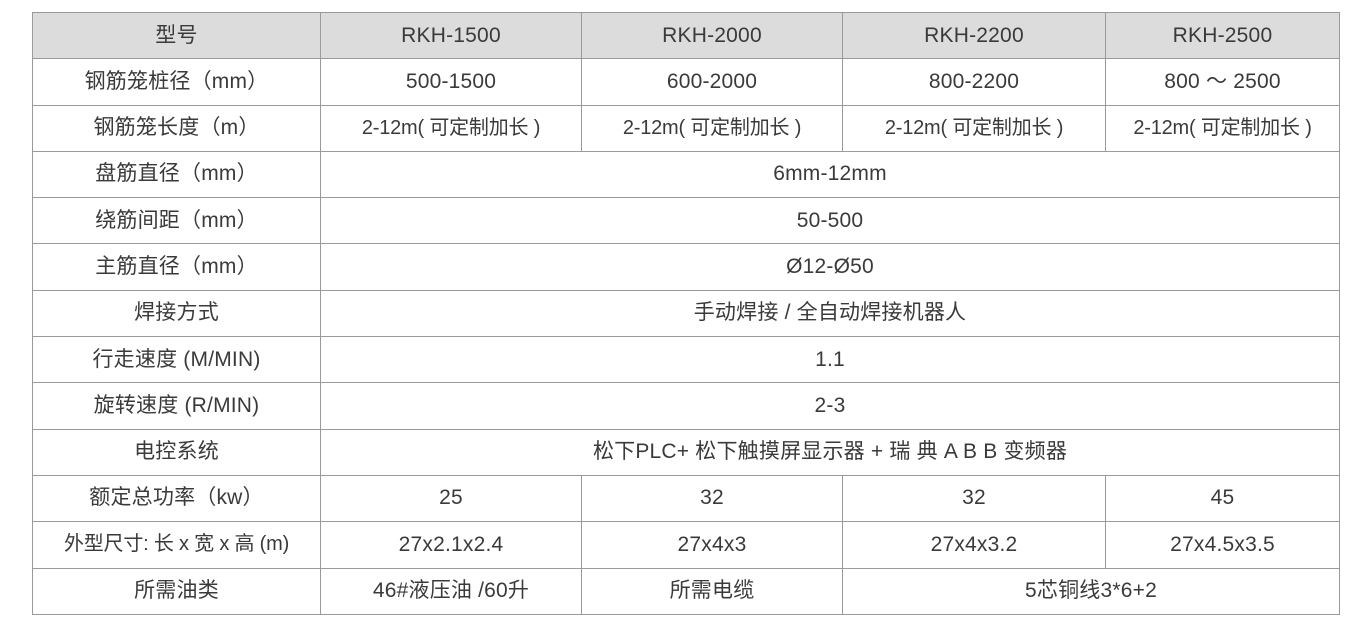 This screenshot has height=620, width=1361. I want to click on table-row: 电控系统 松下PLC+ 松下触摸屏显示器 + 瑞 典 A B B 变频器, so click(686, 452).